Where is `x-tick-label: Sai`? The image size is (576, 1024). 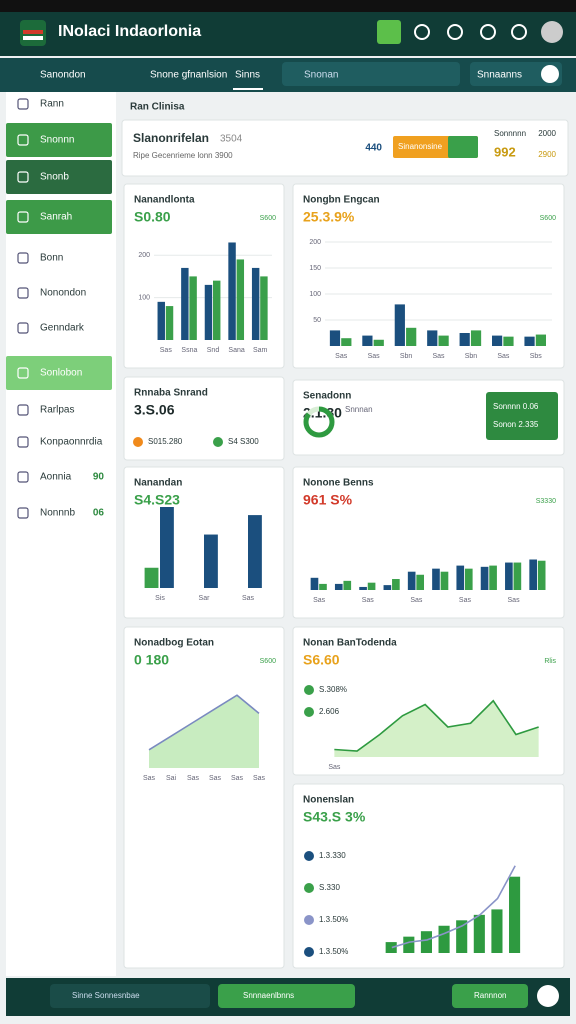
x-tick-label: Sai is located at coordinates (171, 778).